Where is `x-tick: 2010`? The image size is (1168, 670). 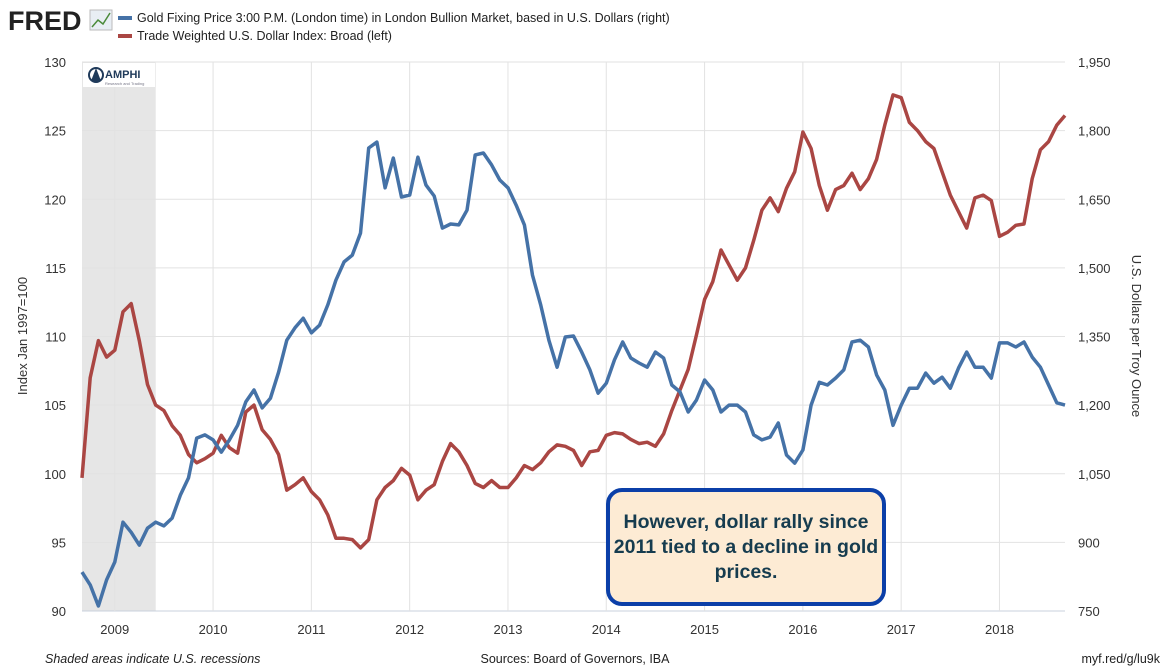 x-tick: 2010 is located at coordinates (213, 629).